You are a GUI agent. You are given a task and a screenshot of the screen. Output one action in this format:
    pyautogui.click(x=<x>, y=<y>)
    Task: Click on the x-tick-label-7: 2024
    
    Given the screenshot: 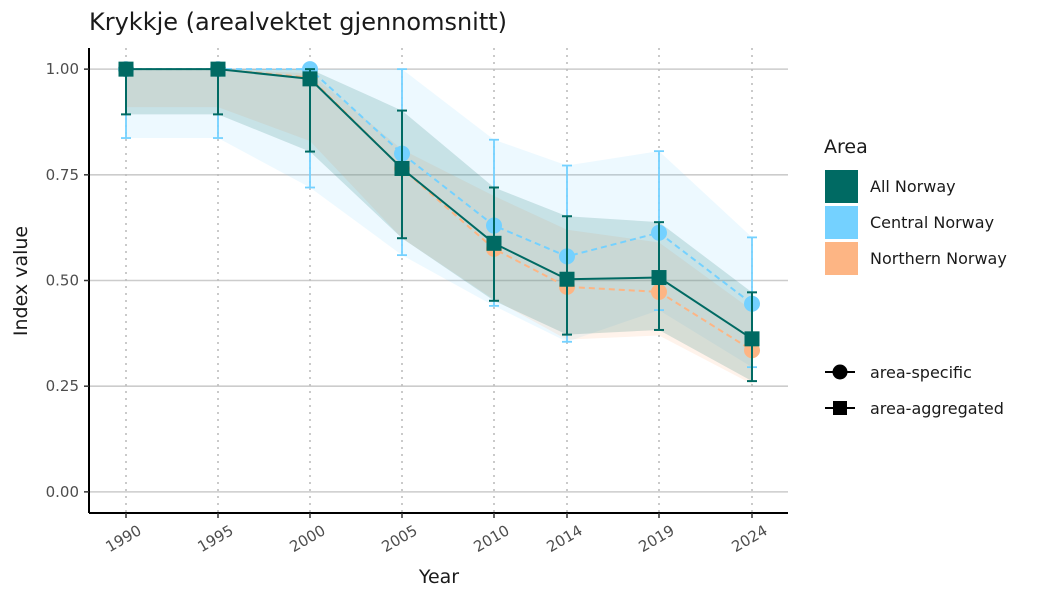 What is the action you would take?
    pyautogui.click(x=749, y=538)
    